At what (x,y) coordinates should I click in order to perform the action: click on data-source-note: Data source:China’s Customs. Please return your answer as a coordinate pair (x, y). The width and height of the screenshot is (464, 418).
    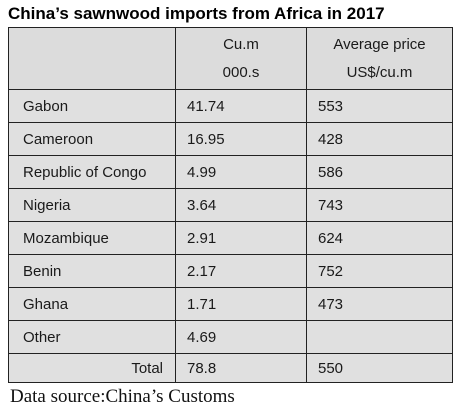
    Looking at the image, I should click on (122, 396).